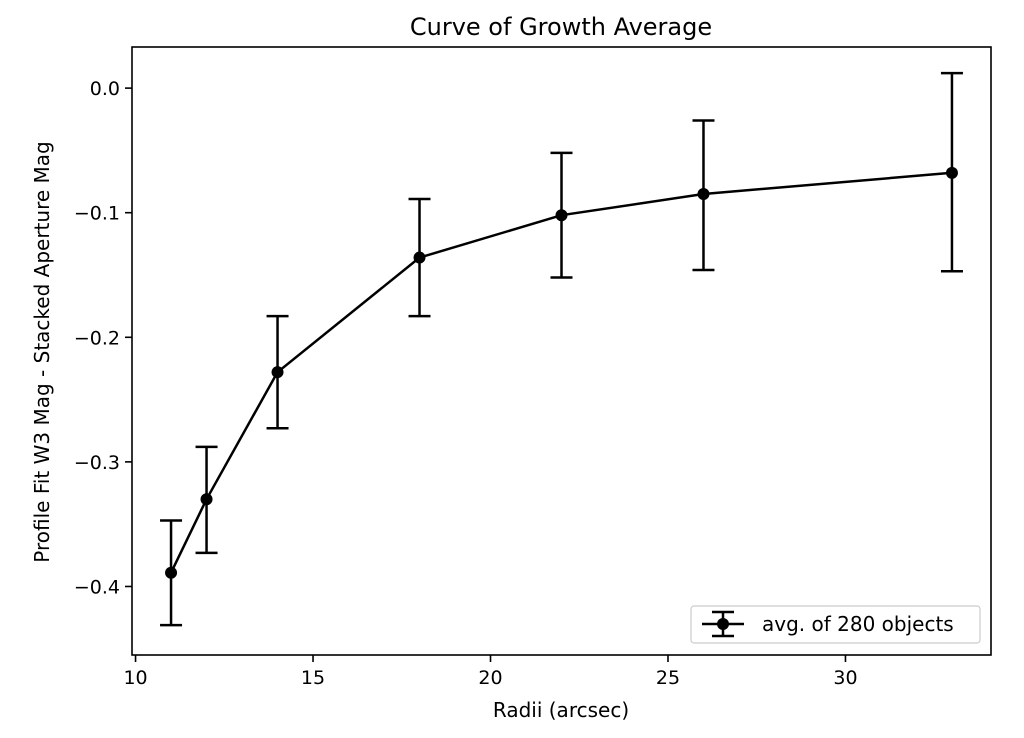 The height and width of the screenshot is (738, 1024). Describe the element at coordinates (97, 587) in the screenshot. I see `y-tick-label: −0.4` at that location.